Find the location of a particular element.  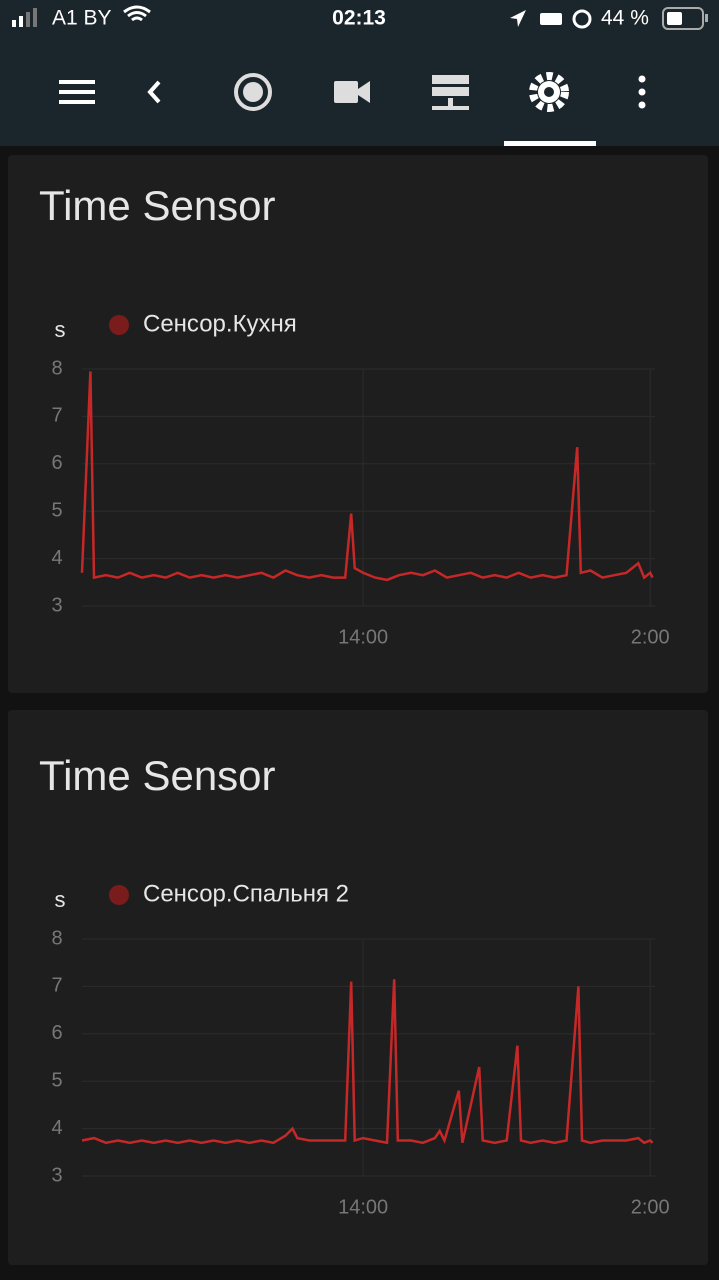

wifi-icon is located at coordinates (137, 13).